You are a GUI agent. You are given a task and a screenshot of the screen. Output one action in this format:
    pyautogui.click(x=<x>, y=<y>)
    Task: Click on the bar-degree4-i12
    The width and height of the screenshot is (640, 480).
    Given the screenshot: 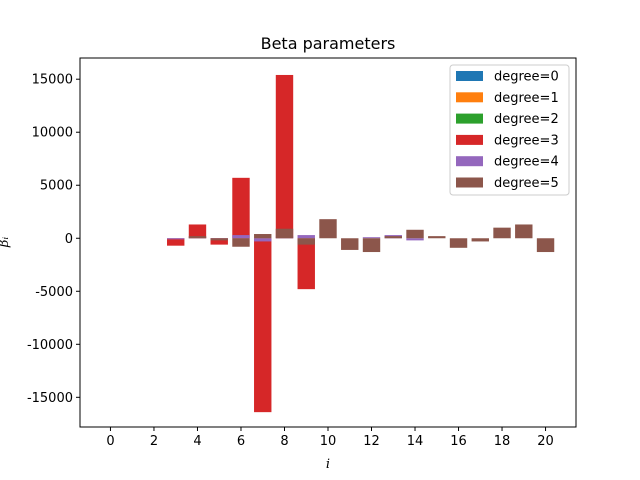 What is the action you would take?
    pyautogui.click(x=371, y=238)
    